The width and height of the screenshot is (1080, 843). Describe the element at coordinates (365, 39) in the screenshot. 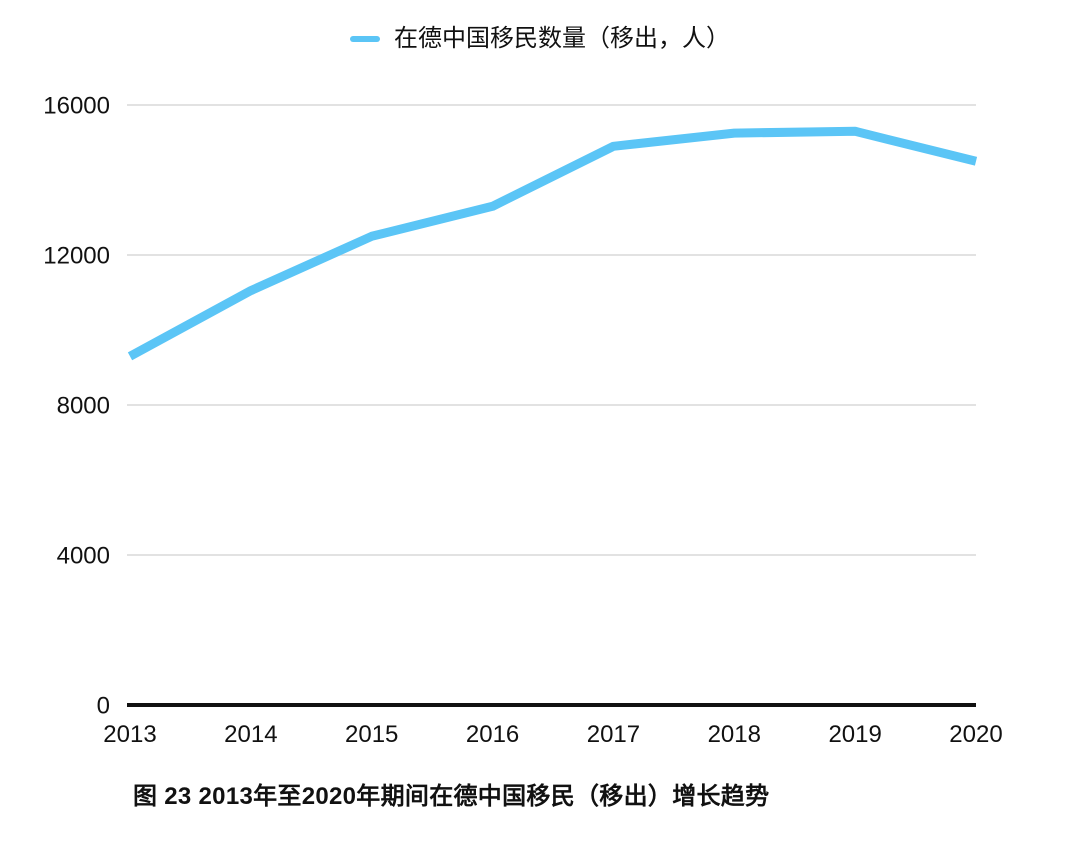

I see `legend-line-swatch` at that location.